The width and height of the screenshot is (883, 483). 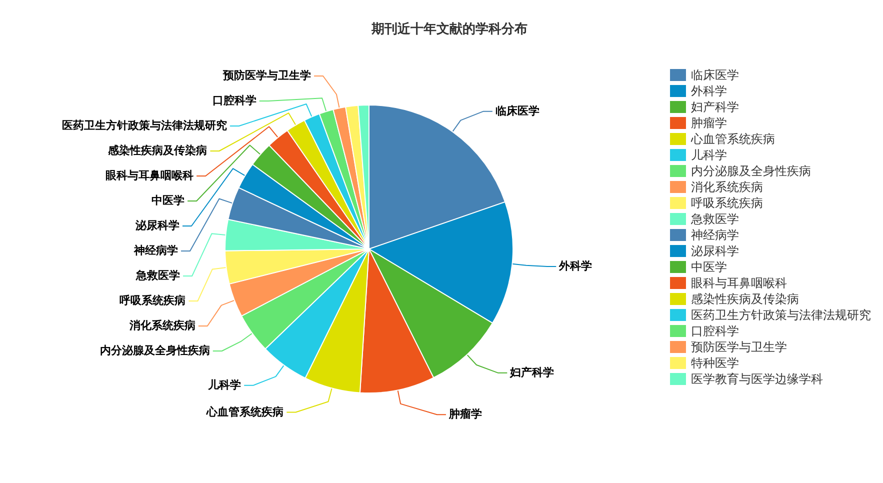 I want to click on slice-label: 消化系统疾病, so click(x=162, y=325).